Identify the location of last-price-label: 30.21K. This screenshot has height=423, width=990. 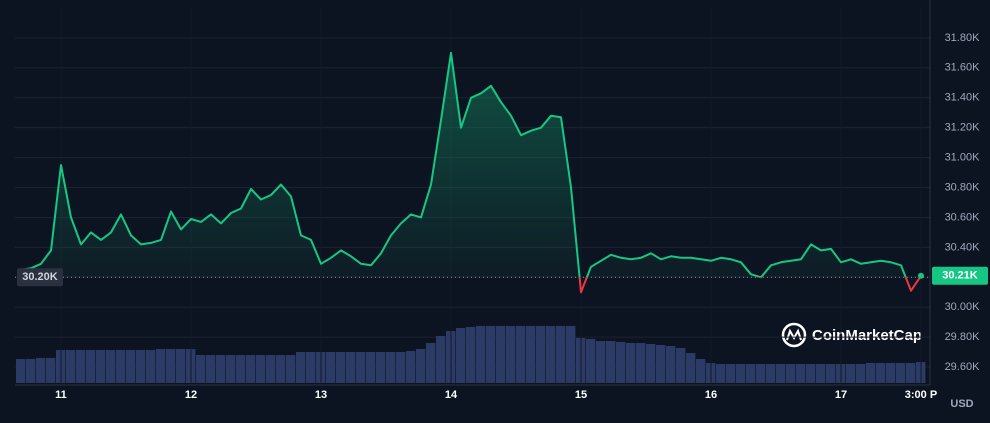
(960, 276).